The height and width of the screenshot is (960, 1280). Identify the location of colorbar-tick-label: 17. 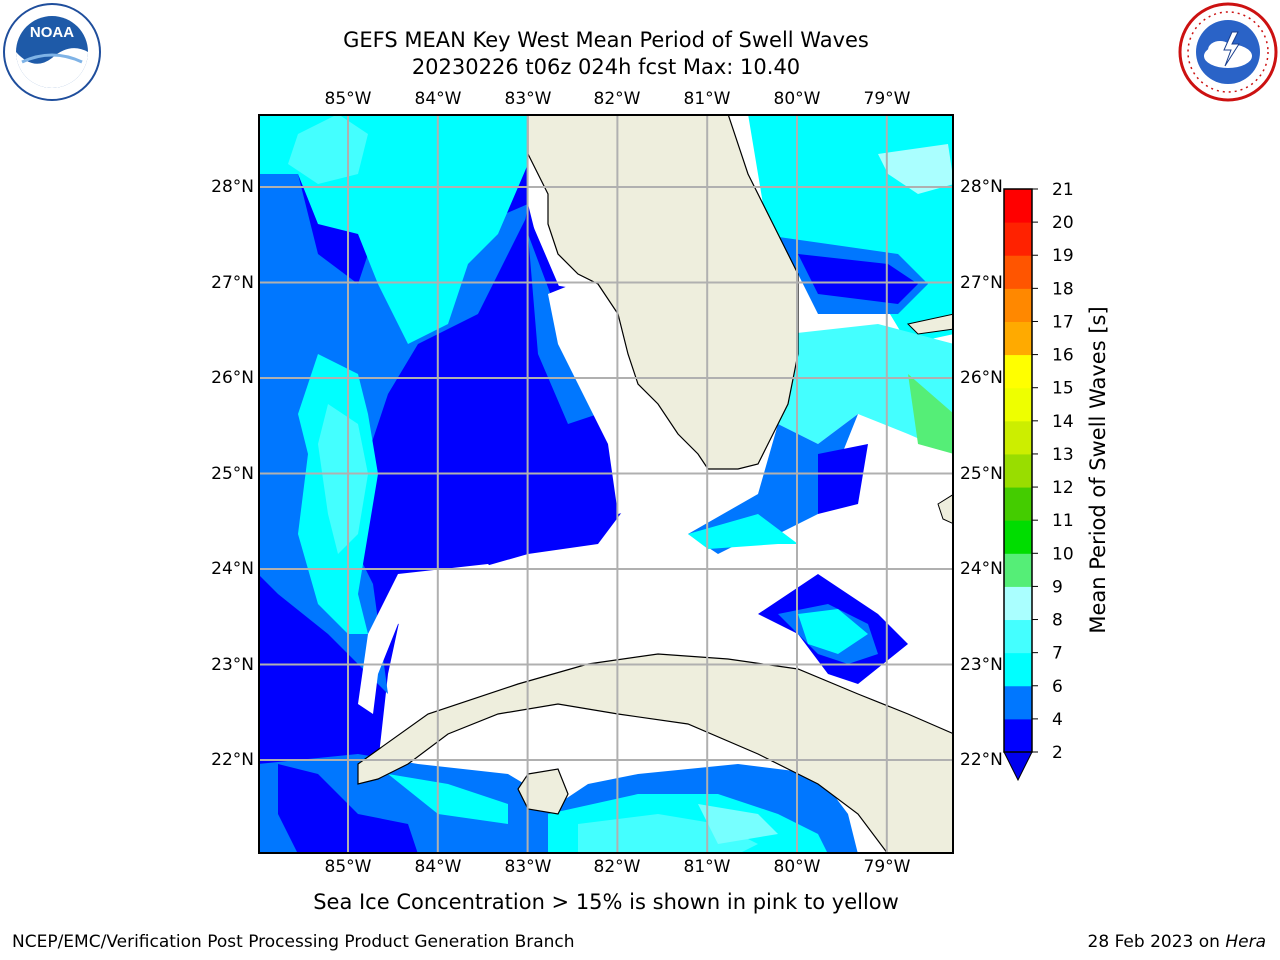
(1063, 322).